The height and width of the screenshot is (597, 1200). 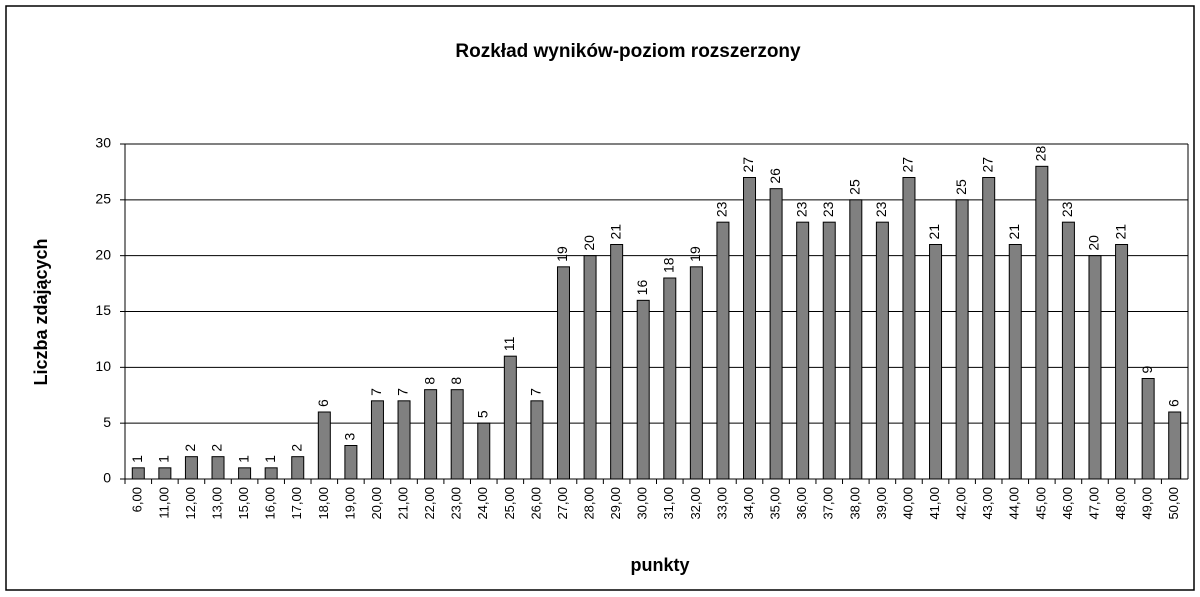 What do you see at coordinates (721, 503) in the screenshot?
I see `x-tick-label: 33,00` at bounding box center [721, 503].